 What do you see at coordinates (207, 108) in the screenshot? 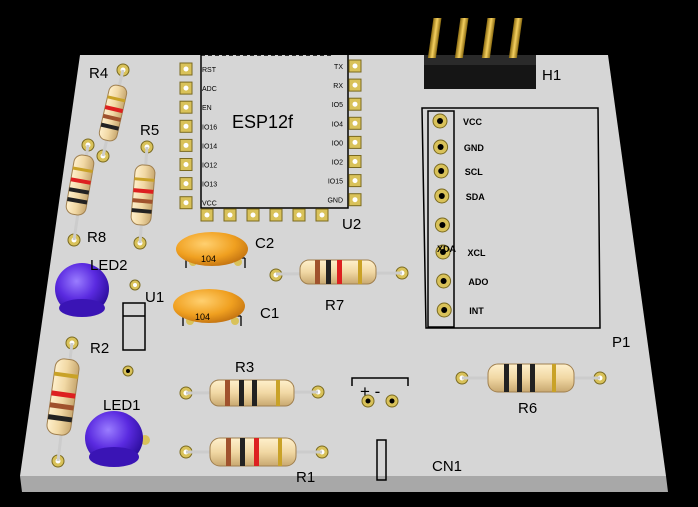
I see `esp-pin-label: EN` at bounding box center [207, 108].